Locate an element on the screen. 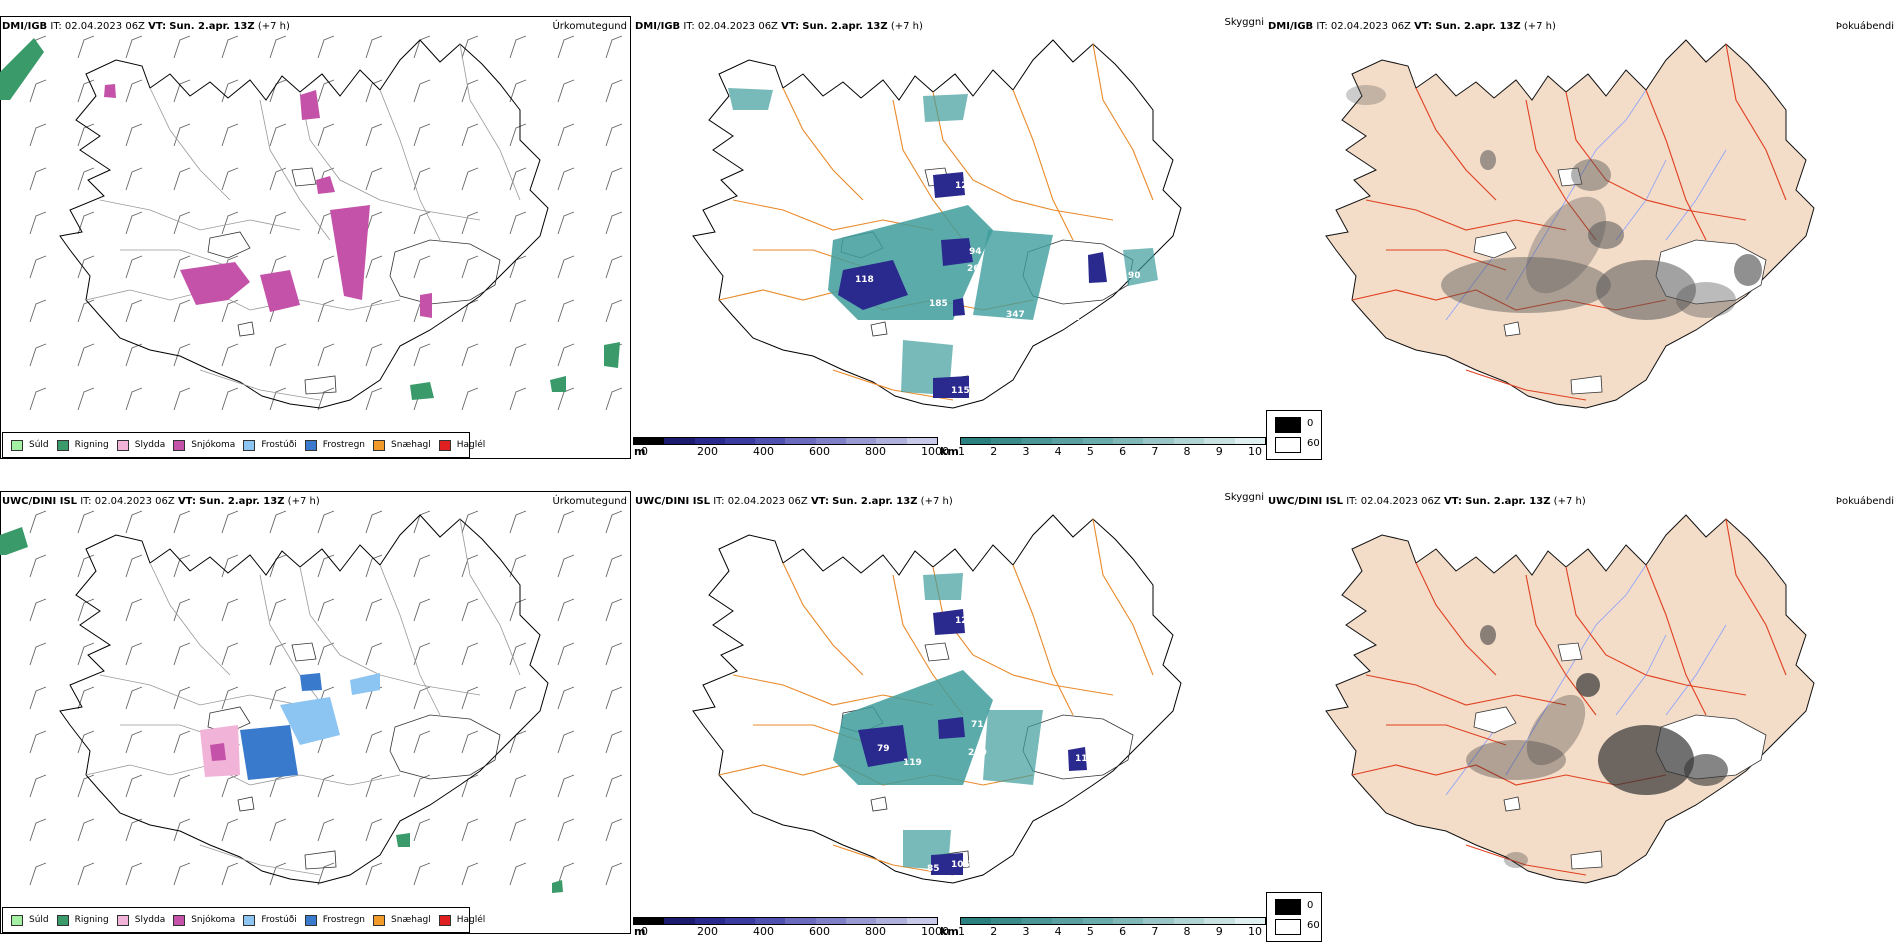  legend-label: Haglél is located at coordinates (471, 920).